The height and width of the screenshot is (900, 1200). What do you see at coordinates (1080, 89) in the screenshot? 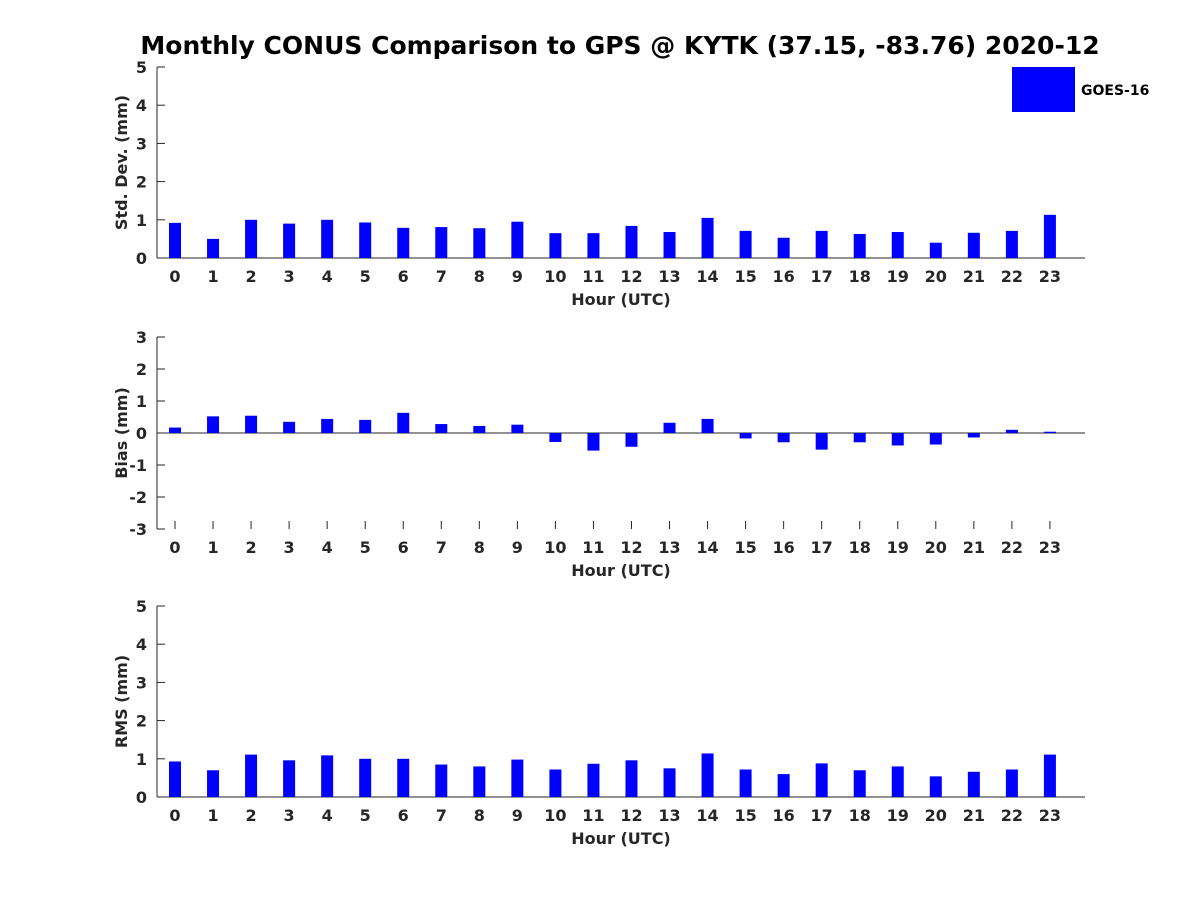
I see `legend: GOES-16` at bounding box center [1080, 89].